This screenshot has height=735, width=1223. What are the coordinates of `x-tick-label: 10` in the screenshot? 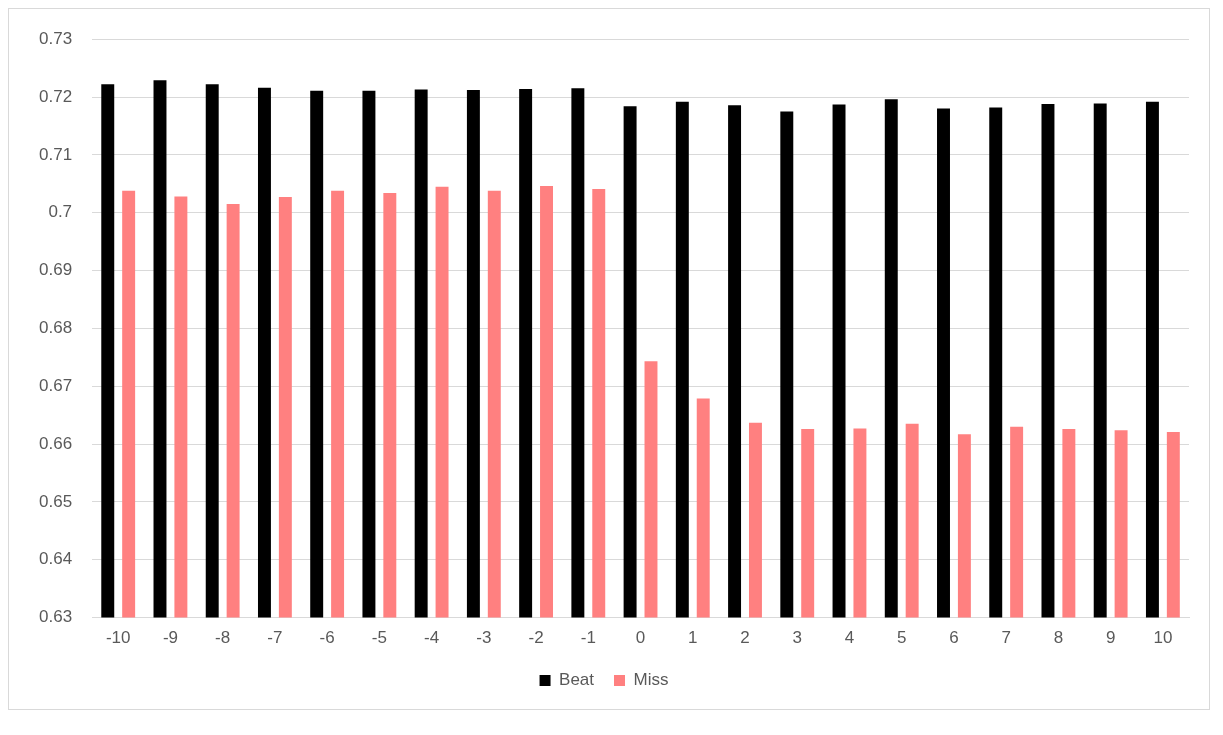 It's located at (1163, 638).